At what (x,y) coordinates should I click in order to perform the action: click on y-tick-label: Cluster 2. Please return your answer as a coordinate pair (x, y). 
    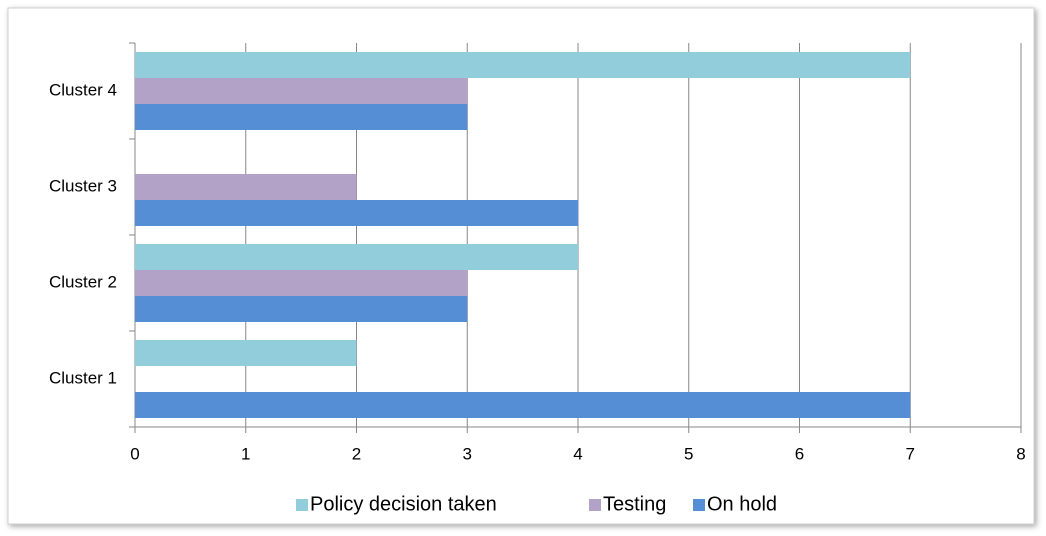
    Looking at the image, I should click on (83, 281).